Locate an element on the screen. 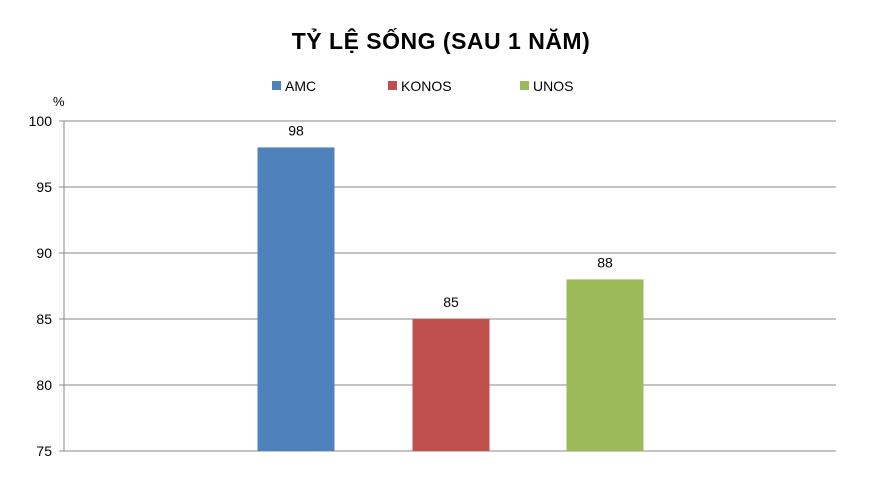 This screenshot has width=882, height=492. y-tick-label: 95 is located at coordinates (44, 187).